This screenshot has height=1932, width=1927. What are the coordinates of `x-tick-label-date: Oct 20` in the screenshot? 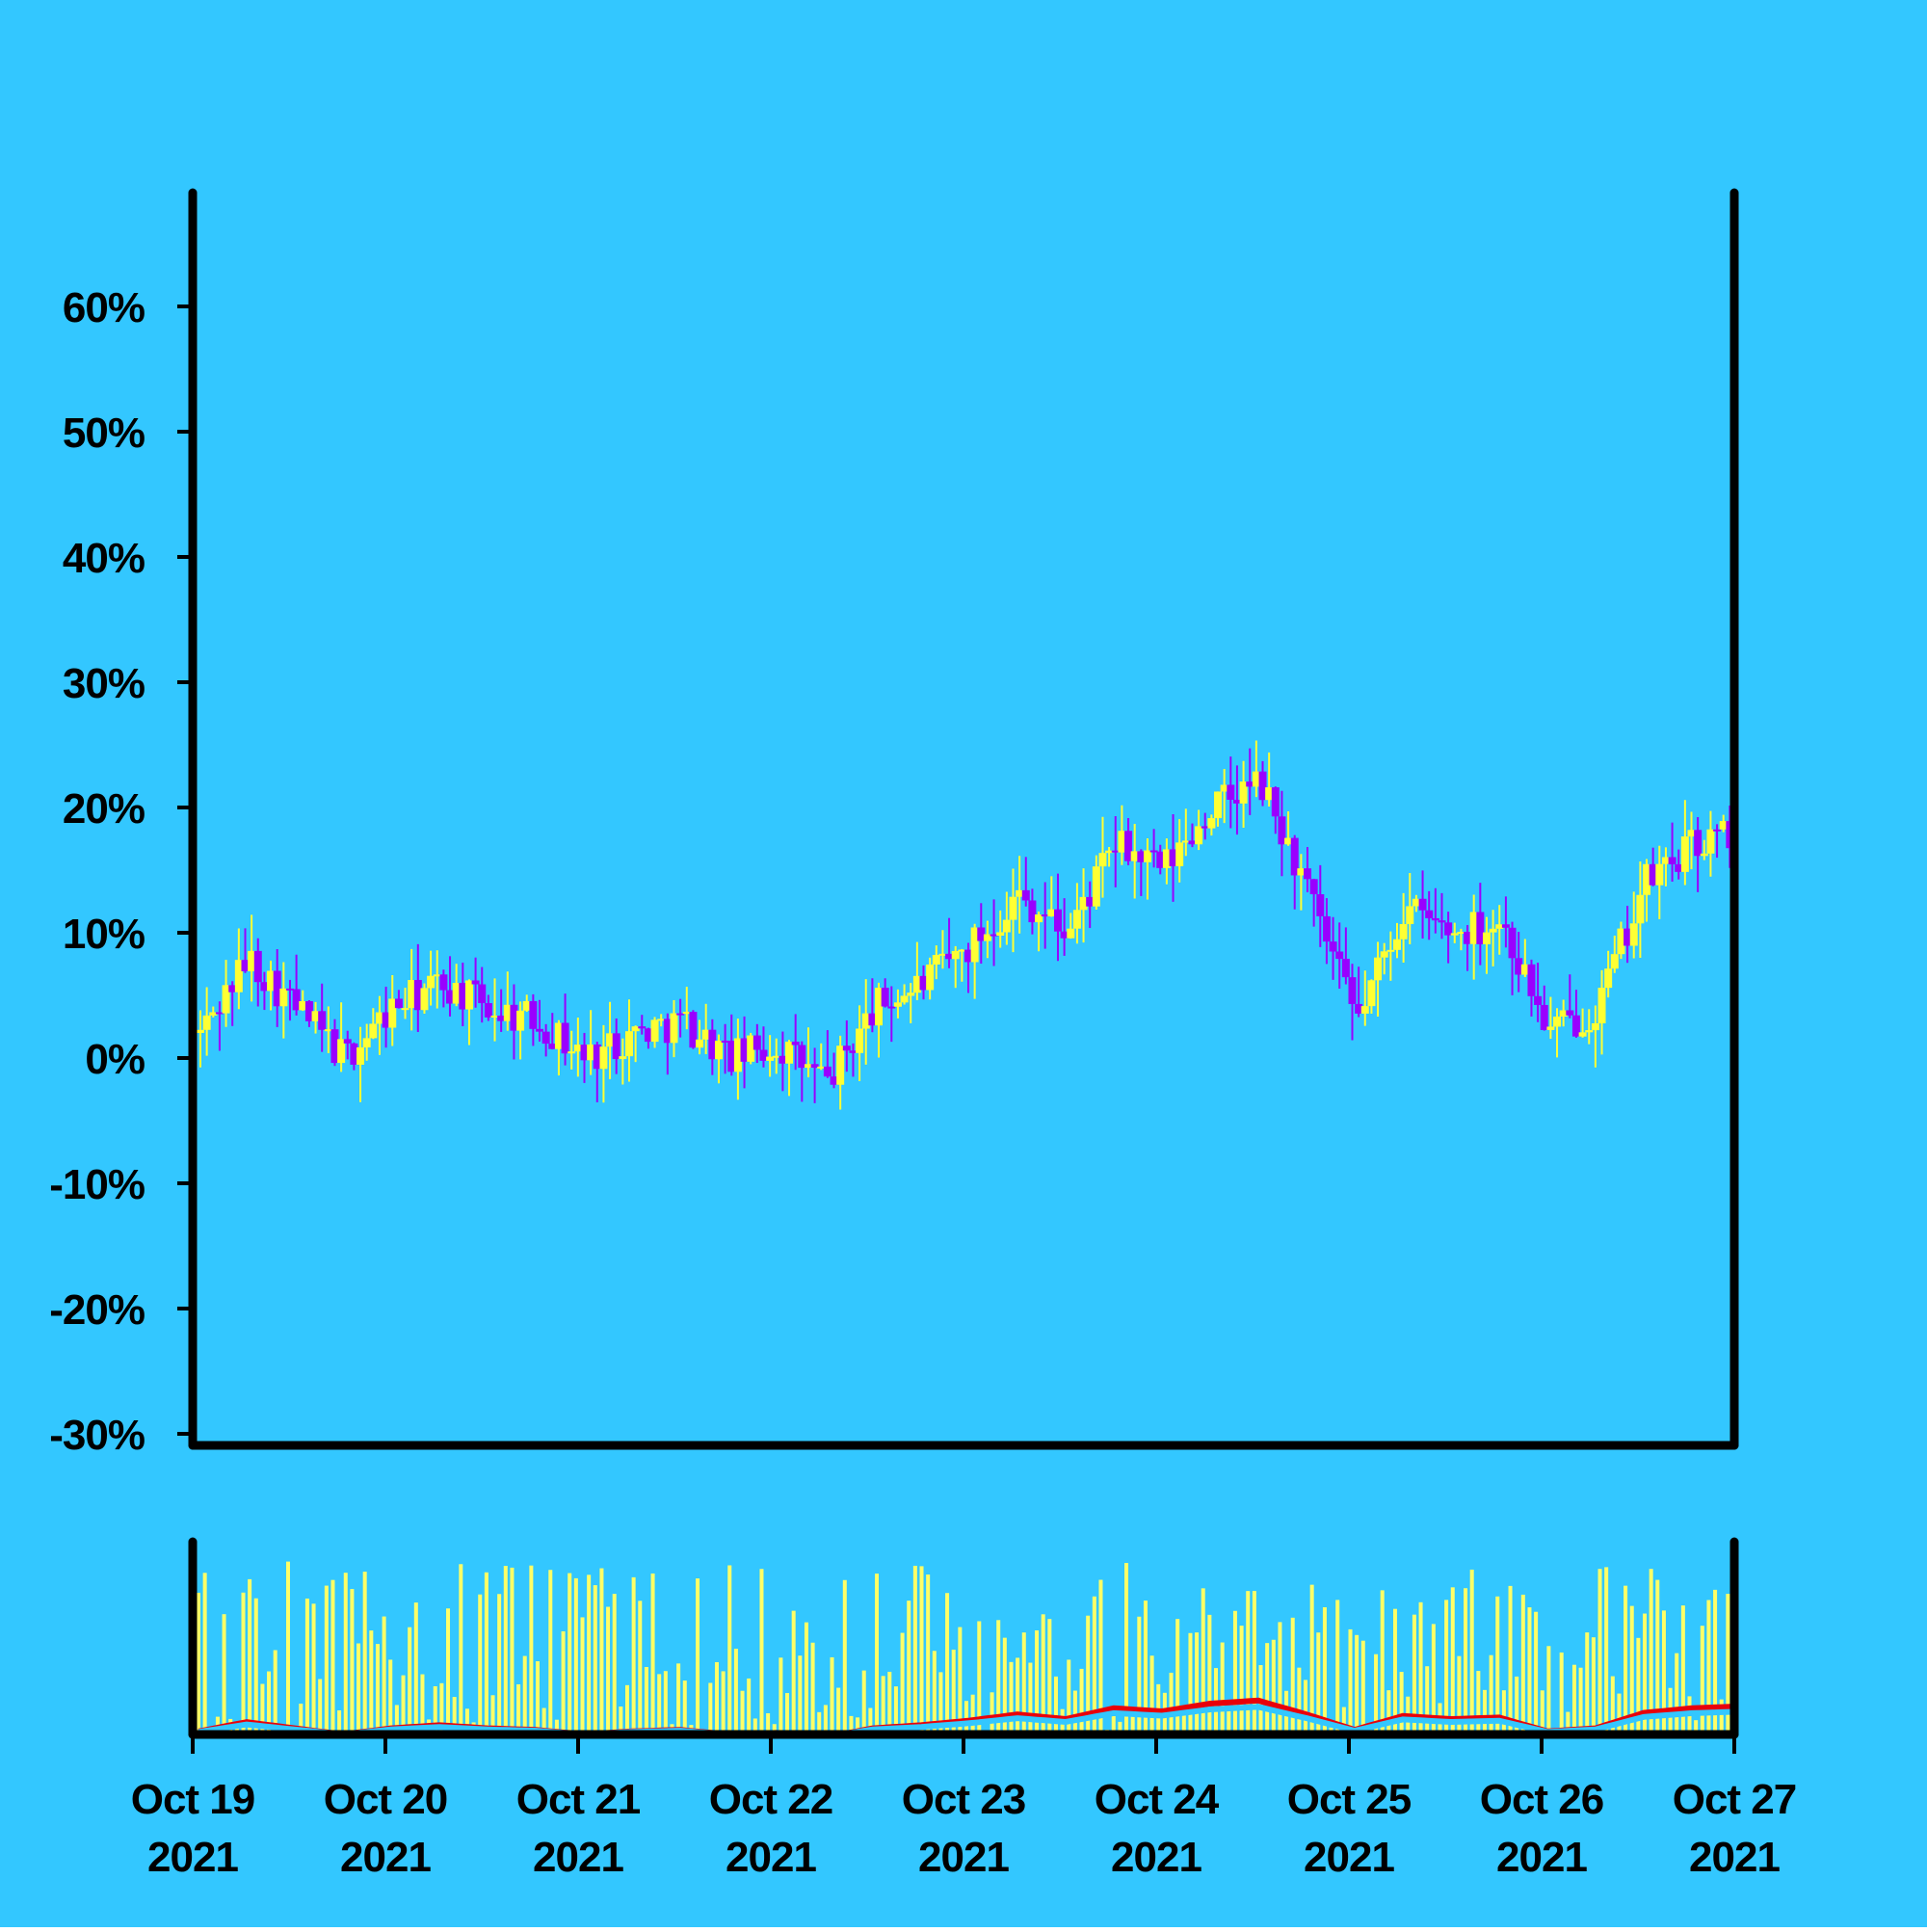 It's located at (386, 1799).